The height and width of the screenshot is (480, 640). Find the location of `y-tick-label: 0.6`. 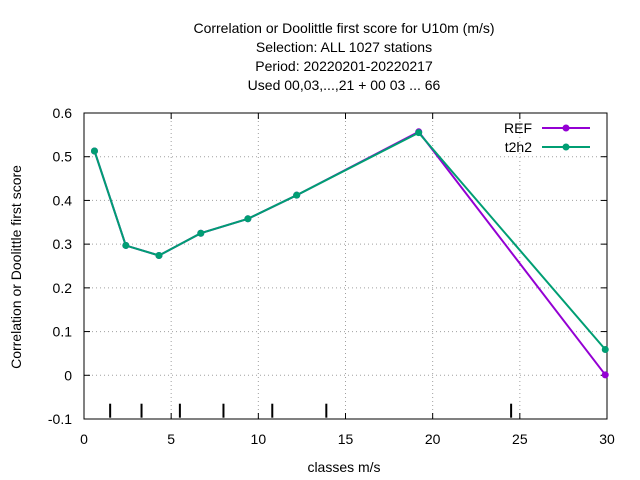

y-tick-label: 0.6 is located at coordinates (63, 113).